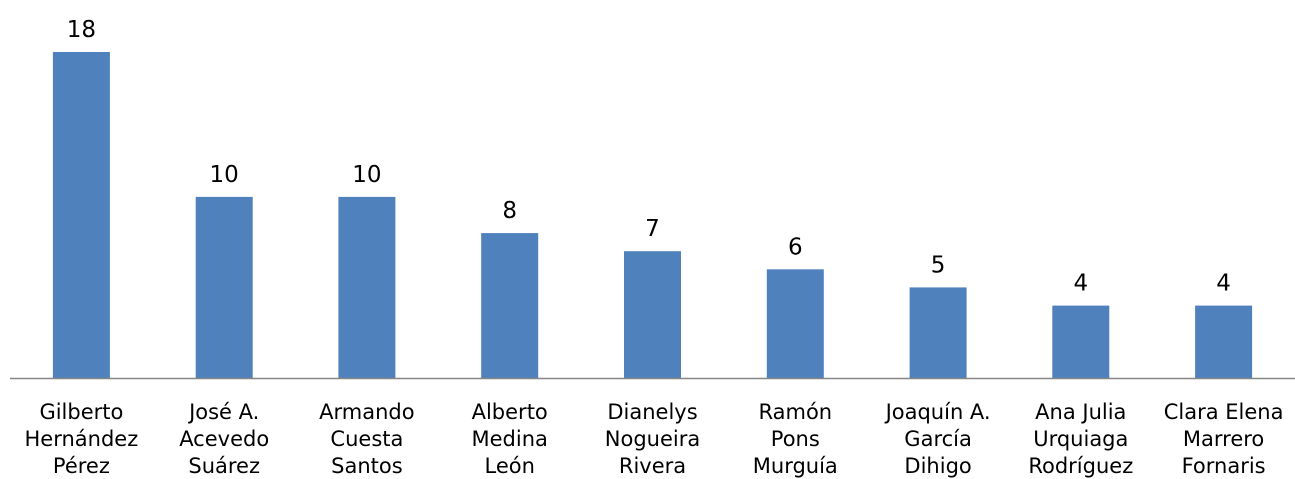  I want to click on category-label-3: Armando Cuesta Santos, so click(366, 439).